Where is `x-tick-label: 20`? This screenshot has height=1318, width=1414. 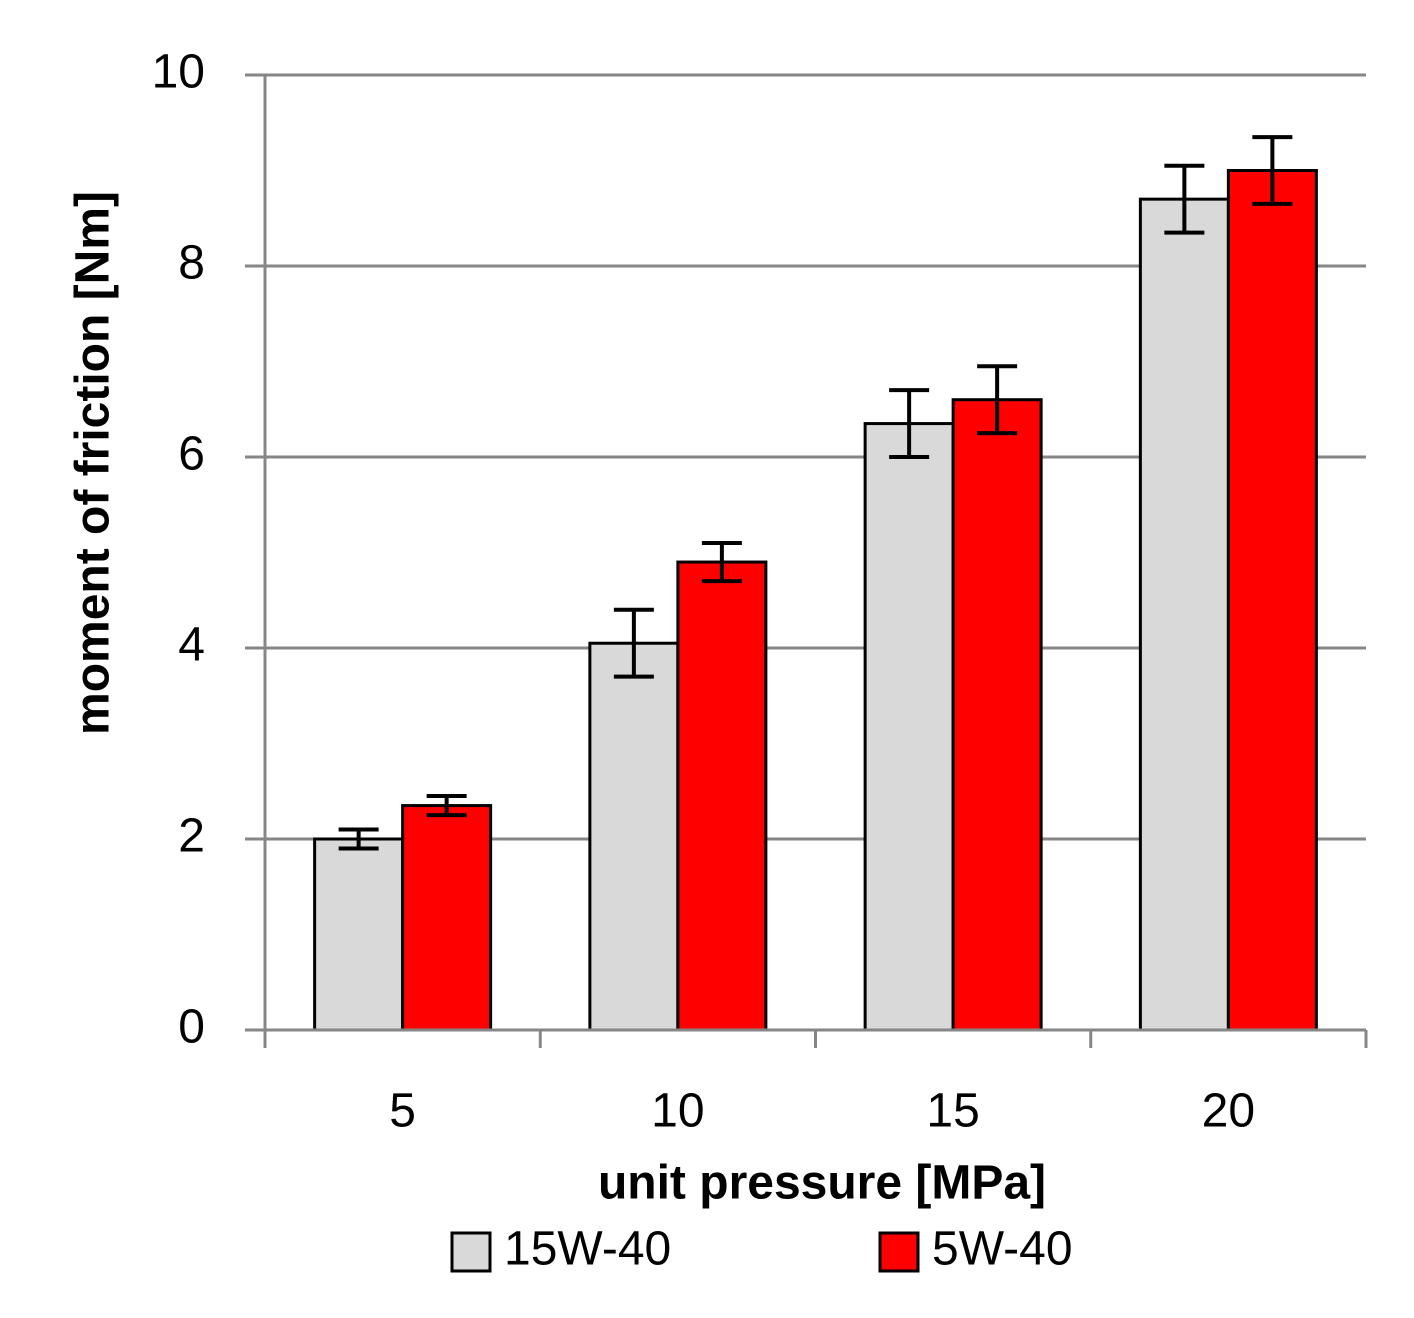 x-tick-label: 20 is located at coordinates (1228, 1111).